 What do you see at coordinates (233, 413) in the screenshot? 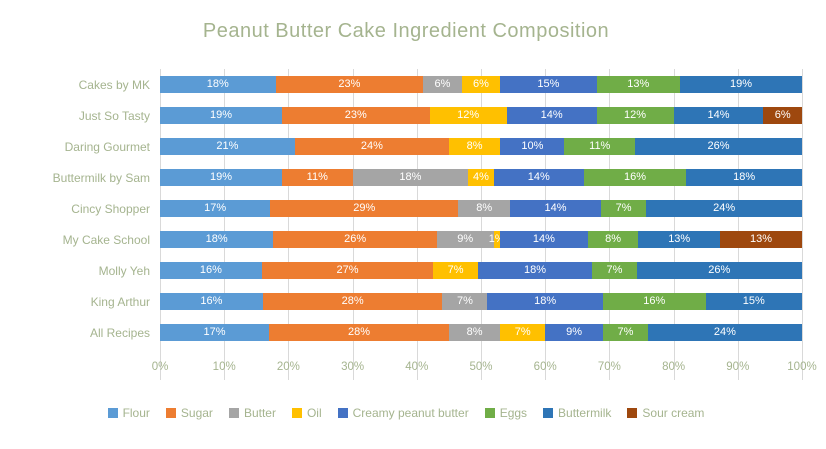
I see `legend-swatch-butter` at bounding box center [233, 413].